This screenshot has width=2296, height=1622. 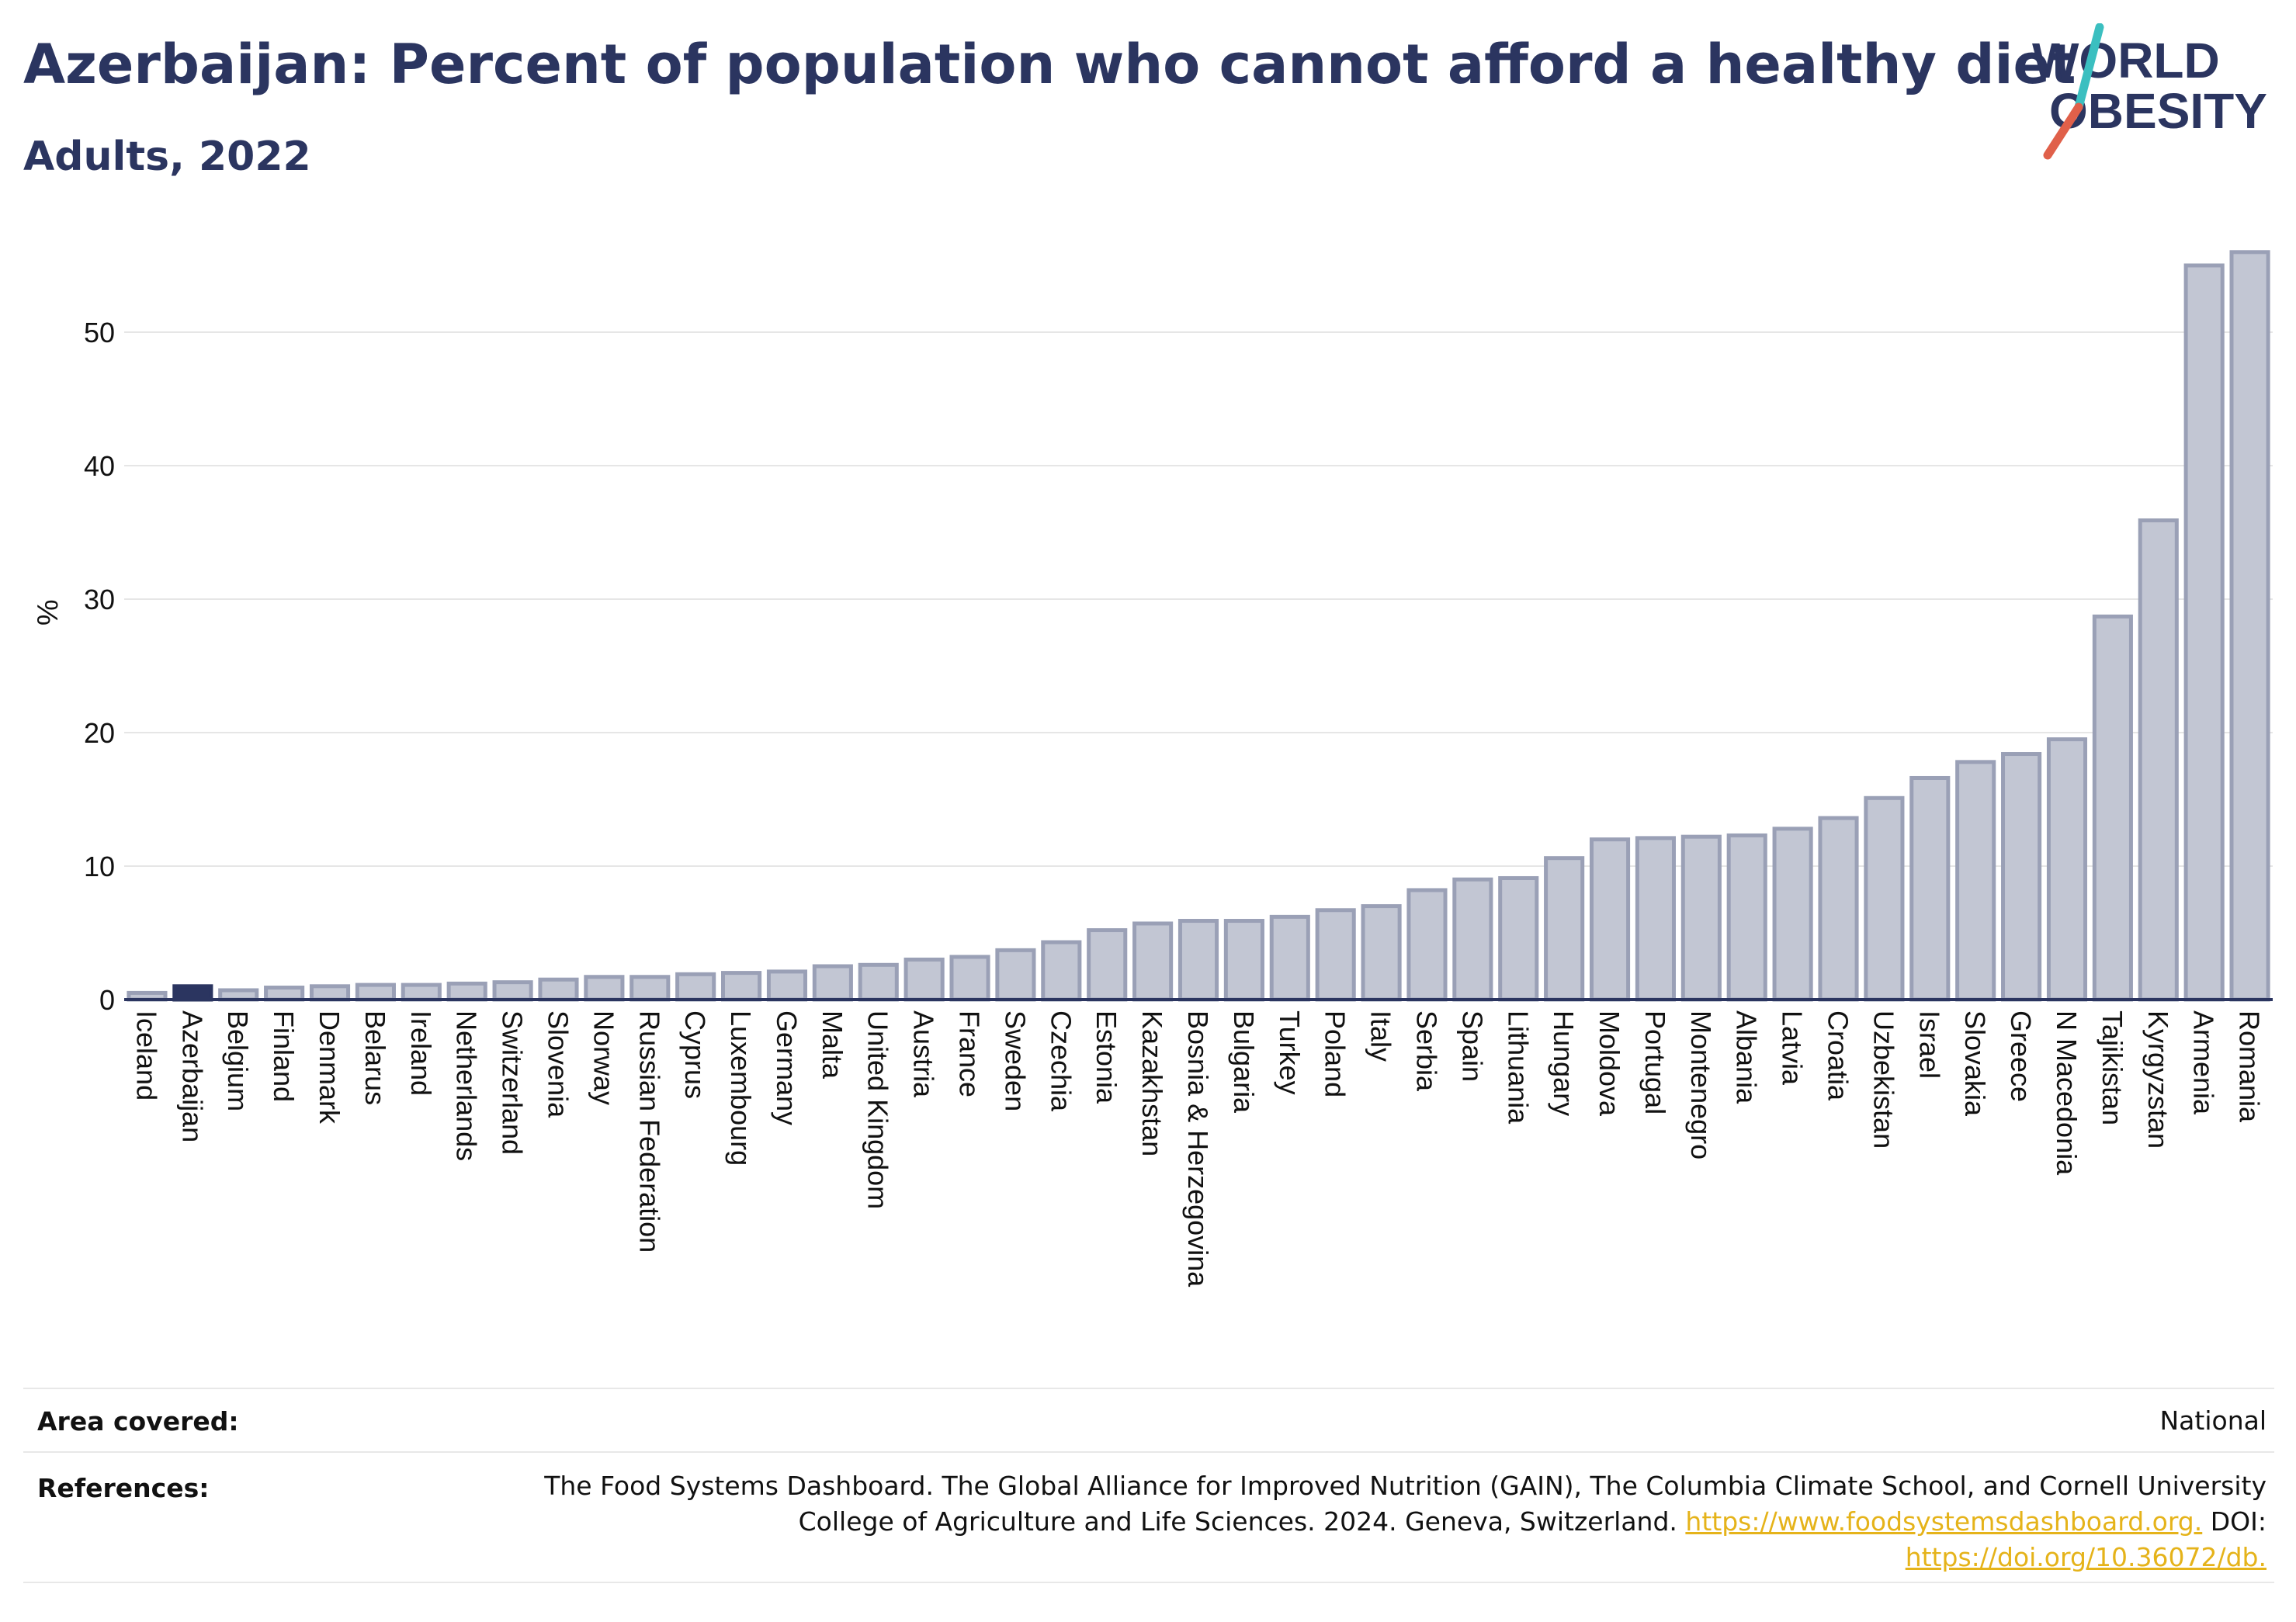 What do you see at coordinates (329, 1067) in the screenshot?
I see `x-tick-label: Denmark` at bounding box center [329, 1067].